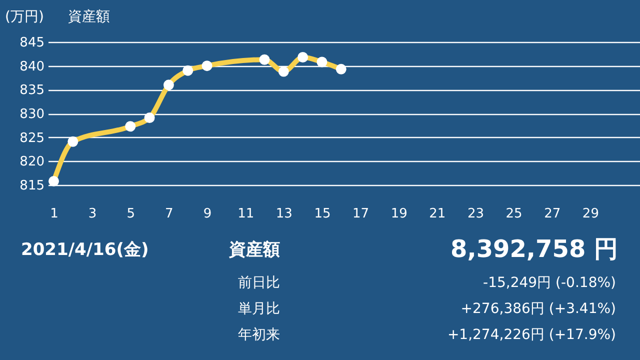  Describe the element at coordinates (32, 43) in the screenshot. I see `y-tick-label: 845` at that location.